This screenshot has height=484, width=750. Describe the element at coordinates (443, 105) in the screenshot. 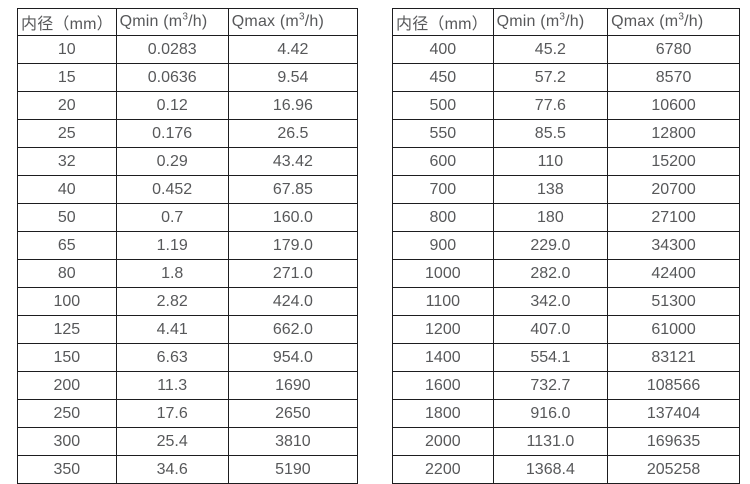

I see `table-cell: 500` at that location.